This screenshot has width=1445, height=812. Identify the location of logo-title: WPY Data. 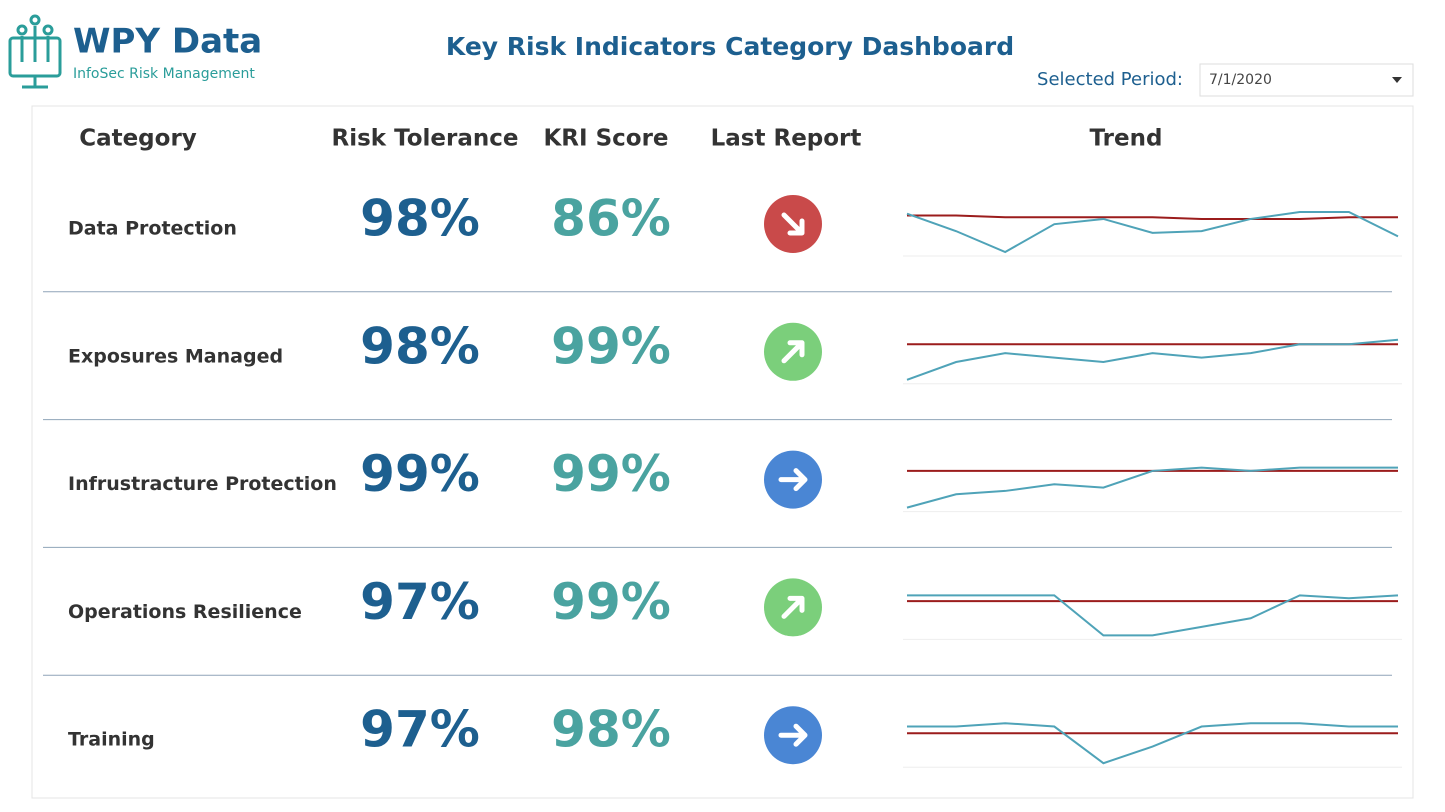
(167, 42).